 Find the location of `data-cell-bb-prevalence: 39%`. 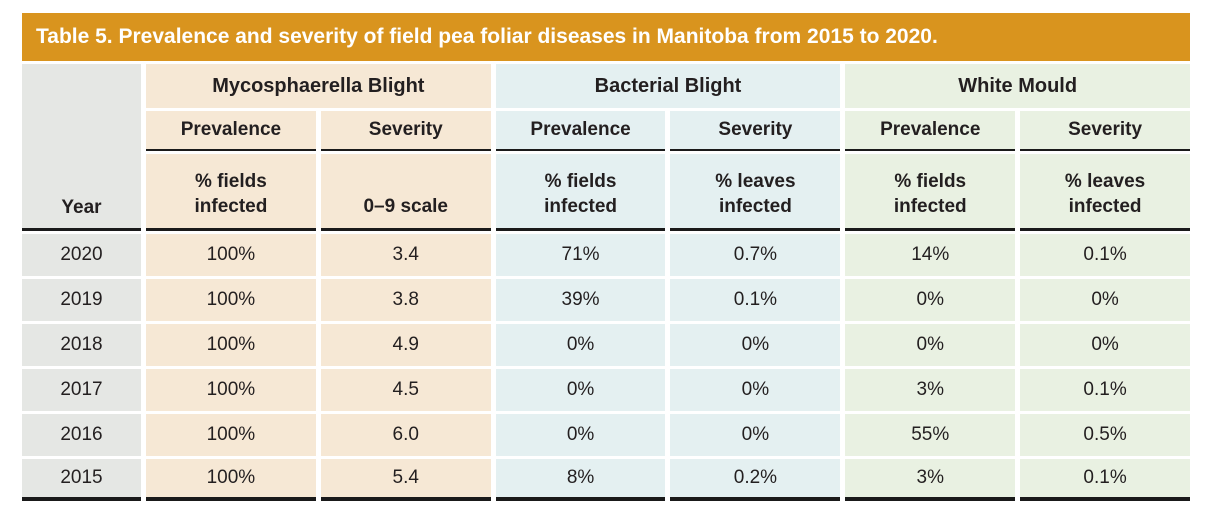

data-cell-bb-prevalence: 39% is located at coordinates (580, 300).